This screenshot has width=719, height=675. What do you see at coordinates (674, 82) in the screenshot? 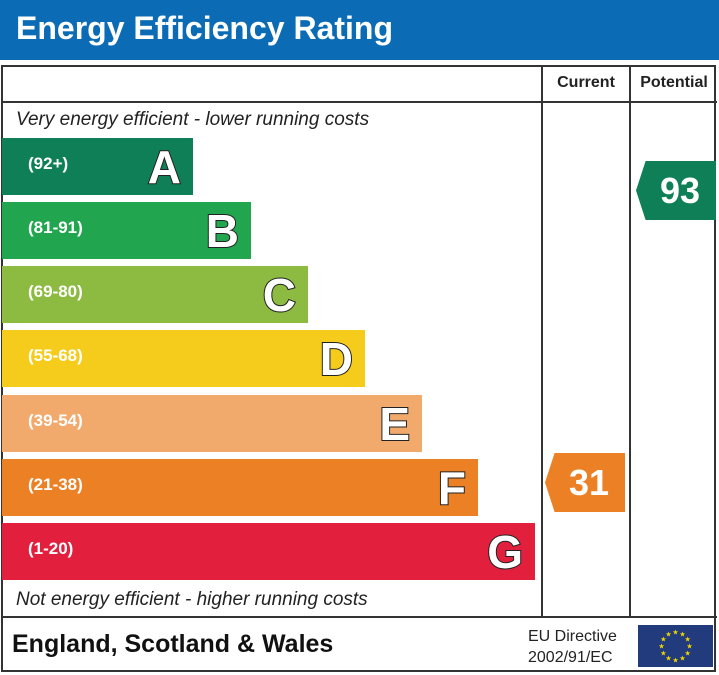
I see `potential-column-header: Potential` at bounding box center [674, 82].